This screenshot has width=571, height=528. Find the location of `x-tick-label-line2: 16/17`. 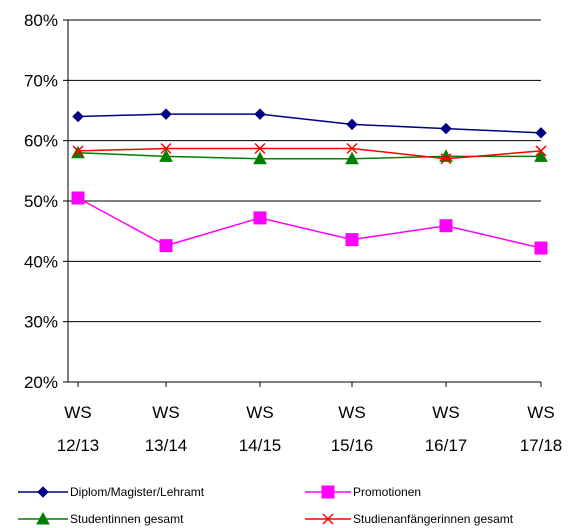

x-tick-label-line2: 16/17 is located at coordinates (446, 445).